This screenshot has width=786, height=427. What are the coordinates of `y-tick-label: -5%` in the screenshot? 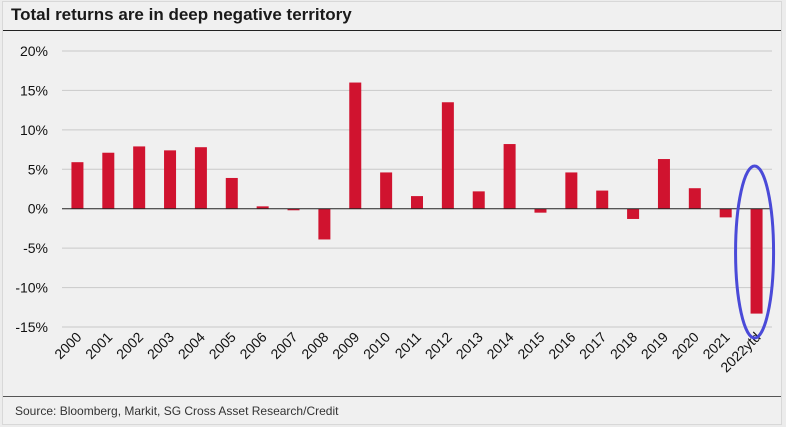 It's located at (35, 248).